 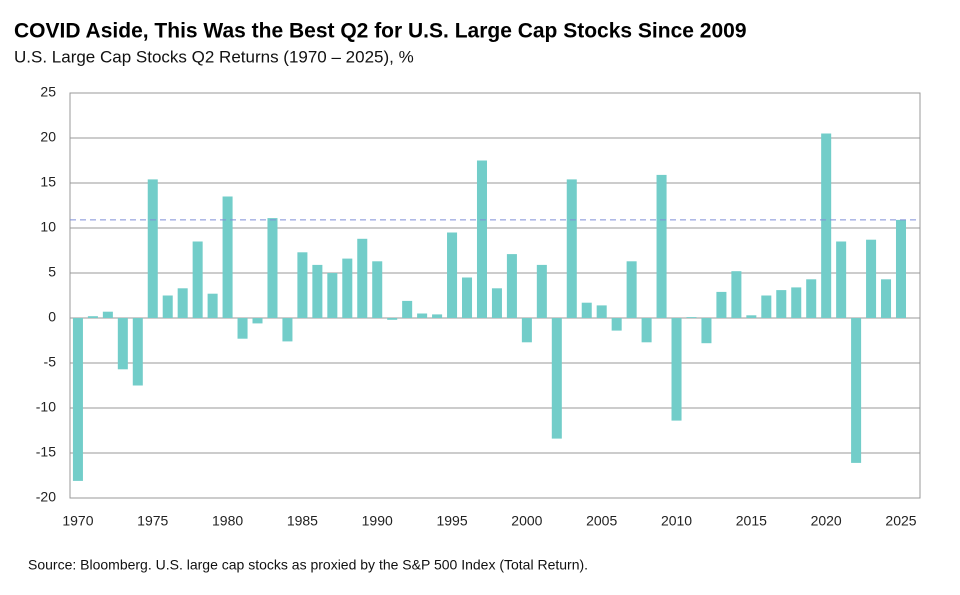 What do you see at coordinates (46, 407) in the screenshot?
I see `y-tick-label: -10` at bounding box center [46, 407].